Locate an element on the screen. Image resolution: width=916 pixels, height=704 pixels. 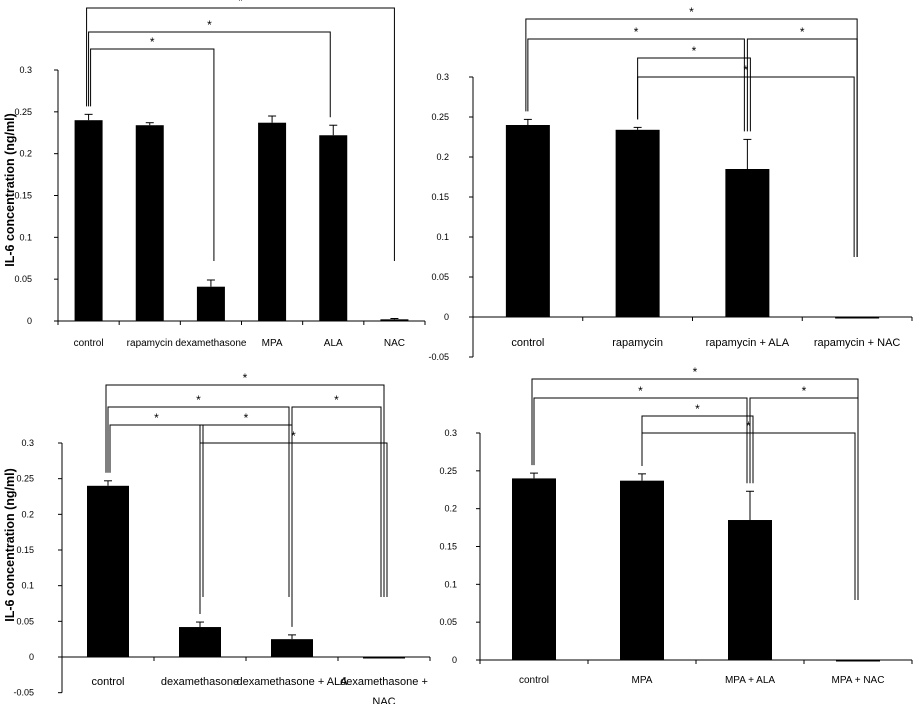
category-label-line: ALA is located at coordinates (333, 343).